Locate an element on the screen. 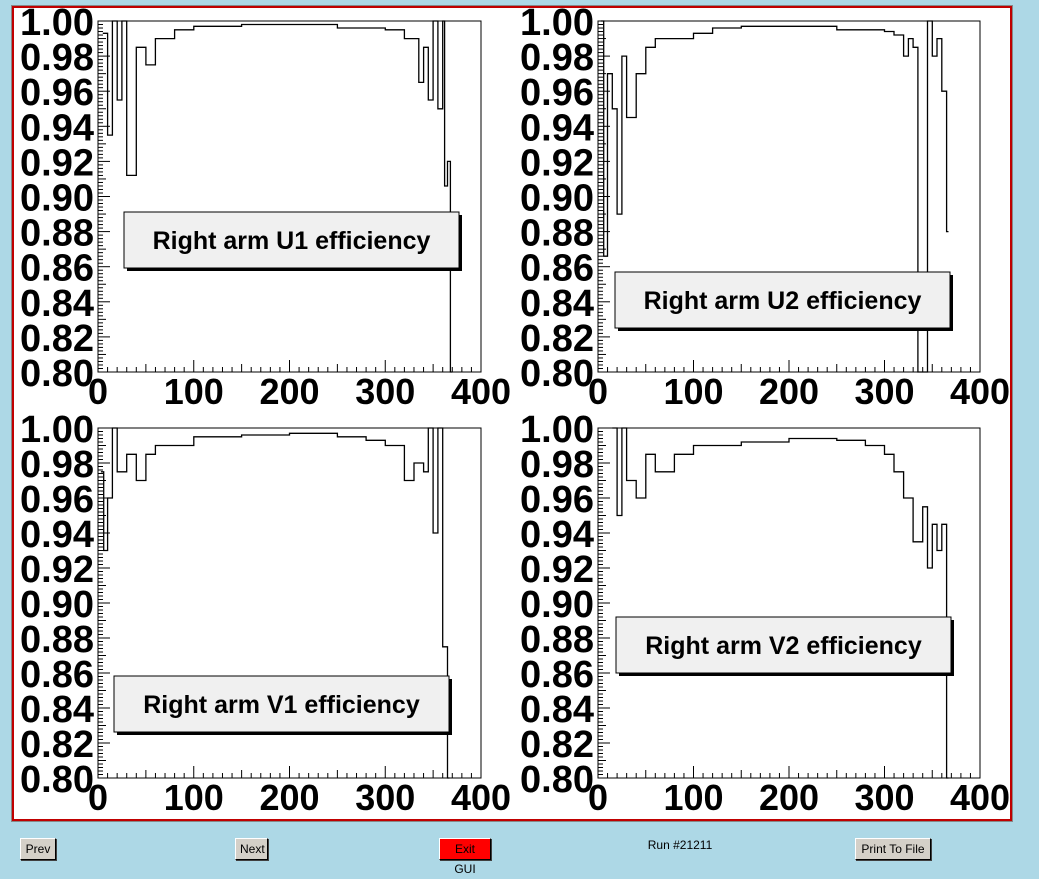 The width and height of the screenshot is (1039, 879). legend-label: Right arm V1 efficiency is located at coordinates (281, 705).